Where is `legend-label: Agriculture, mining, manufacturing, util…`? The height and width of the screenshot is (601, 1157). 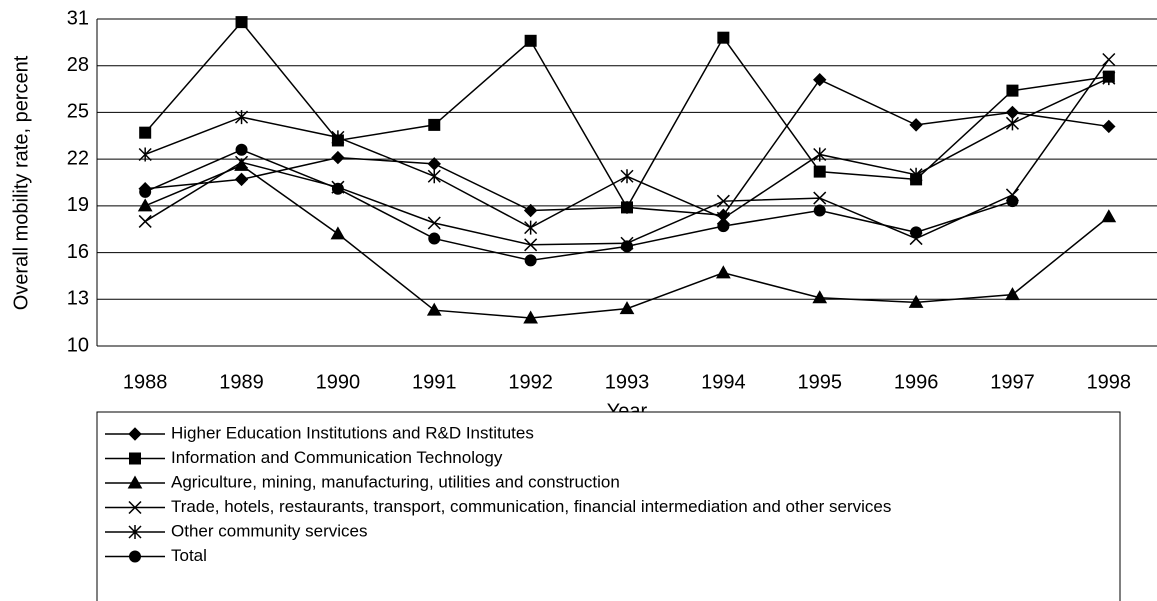
legend-label: Agriculture, mining, manufacturing, util… is located at coordinates (395, 481).